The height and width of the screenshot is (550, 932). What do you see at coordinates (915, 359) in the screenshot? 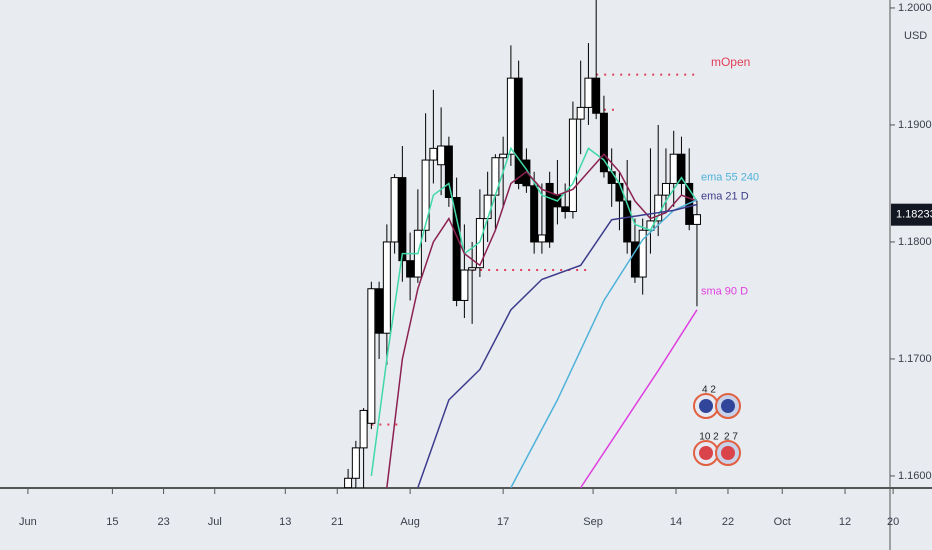
I see `y-tick-label: 1.17000` at bounding box center [915, 359].